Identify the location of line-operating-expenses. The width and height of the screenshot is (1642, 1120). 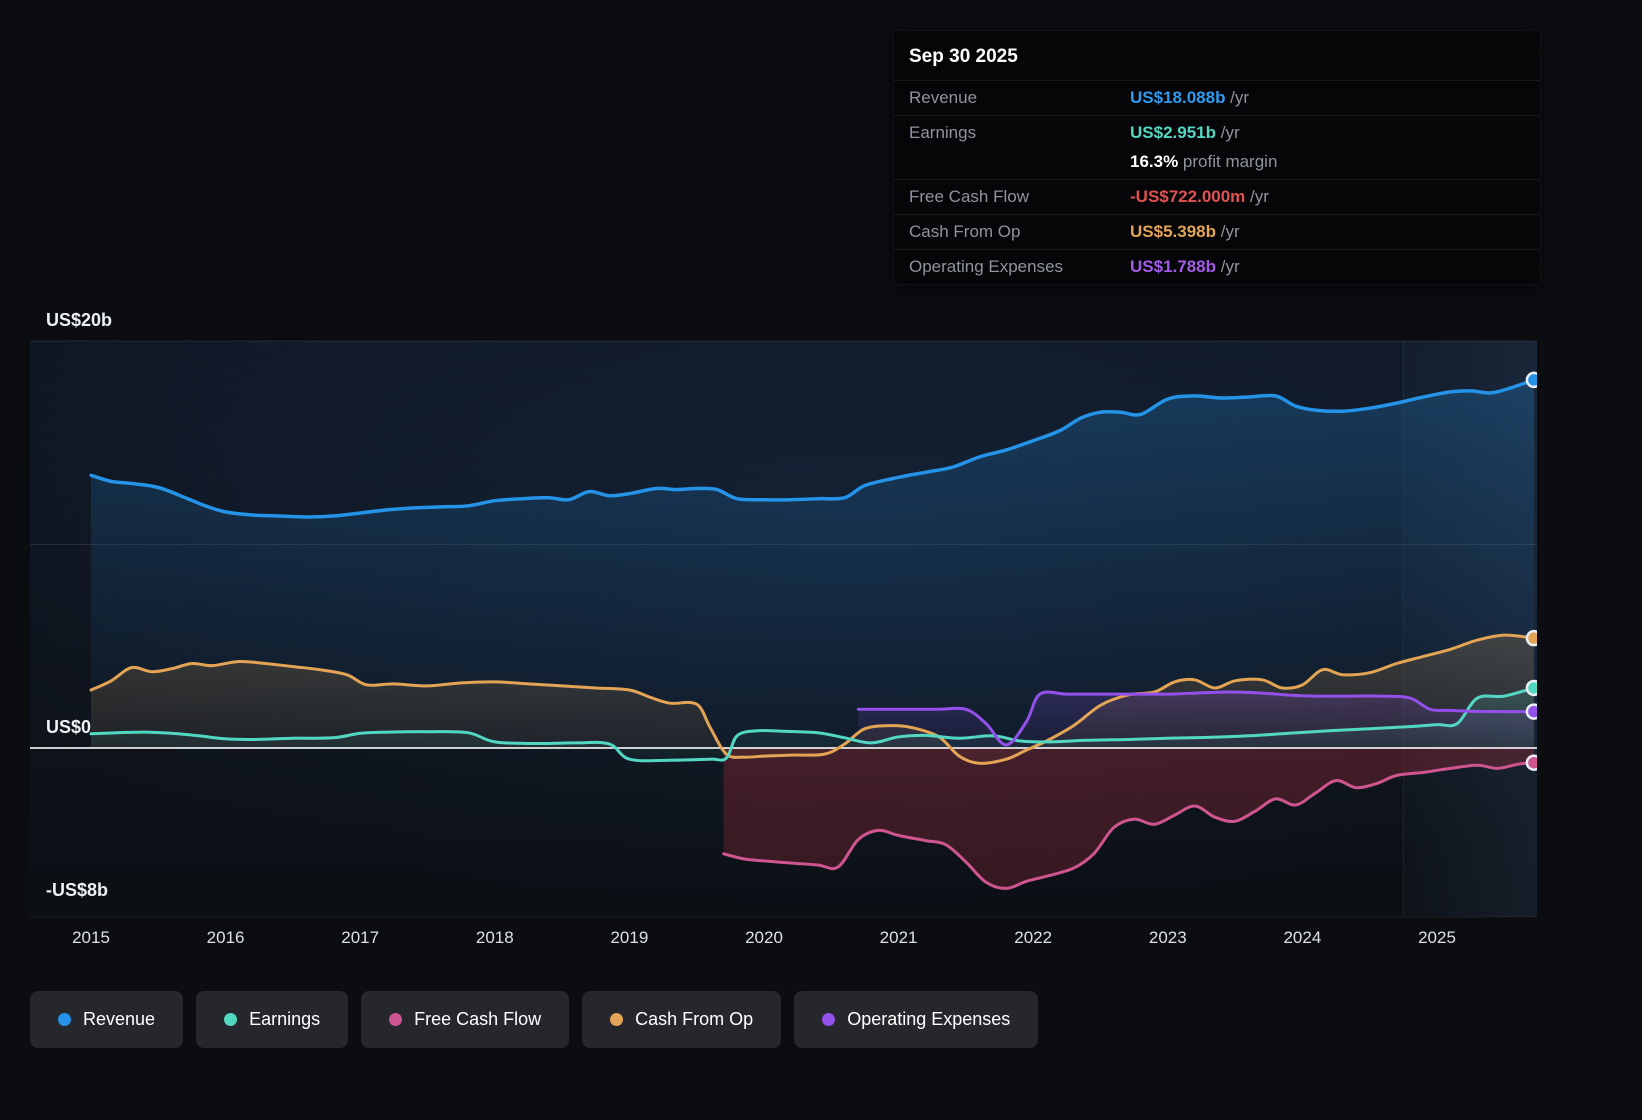
(1196, 718).